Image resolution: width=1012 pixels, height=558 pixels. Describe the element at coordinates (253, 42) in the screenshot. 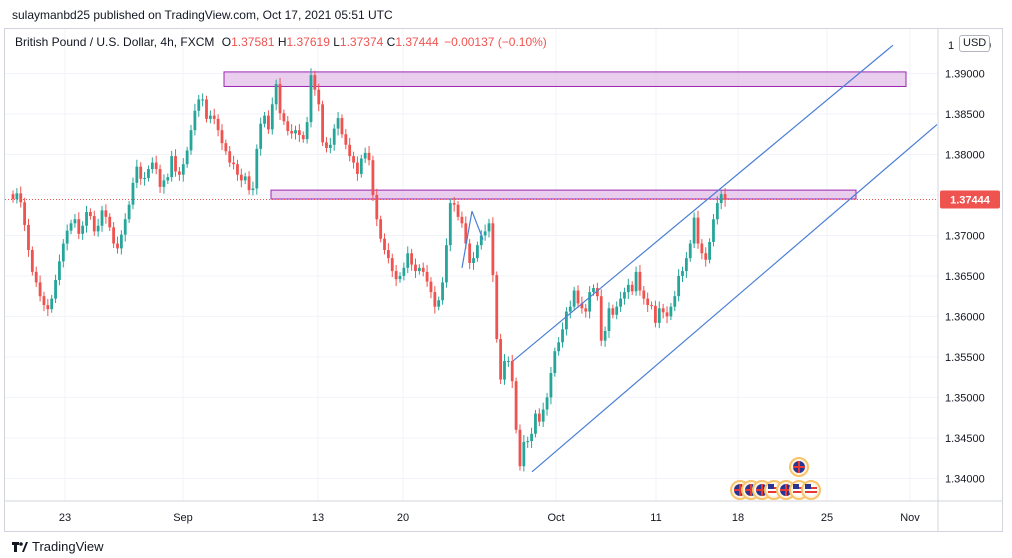

I see `open-value: 1.37581` at that location.